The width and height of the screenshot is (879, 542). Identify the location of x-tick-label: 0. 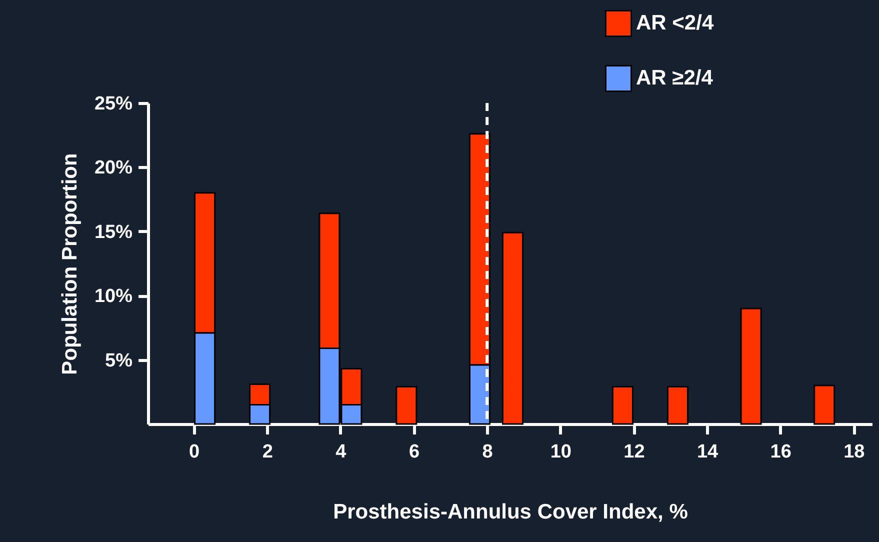
(194, 452).